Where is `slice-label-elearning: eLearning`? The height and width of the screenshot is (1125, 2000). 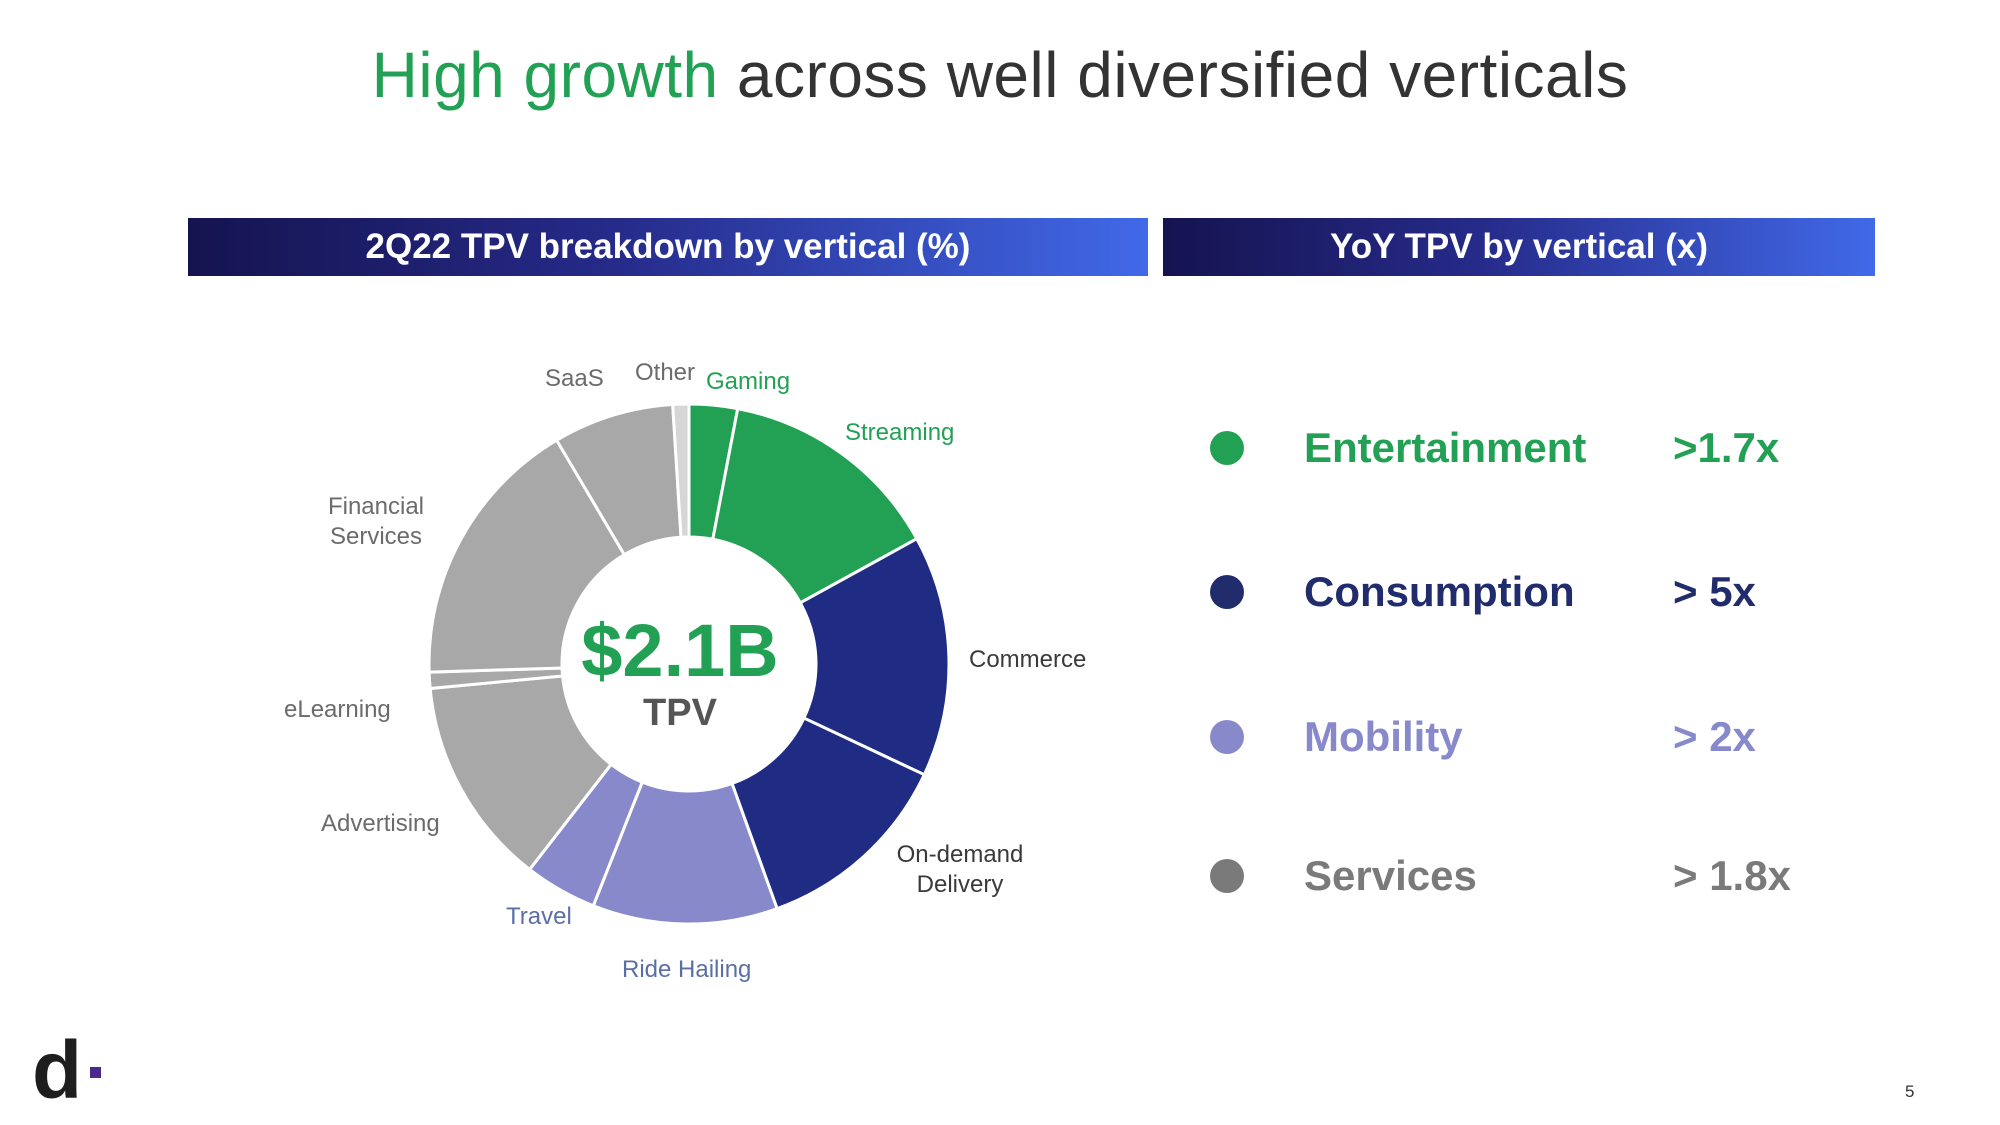
slice-label-elearning: eLearning is located at coordinates (337, 709).